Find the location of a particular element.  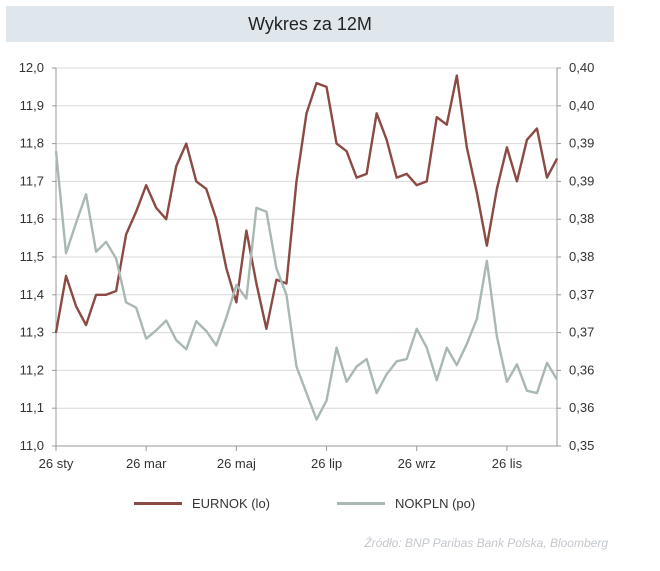

legend-item-eurnok: EURNOK (lo) is located at coordinates (202, 503).